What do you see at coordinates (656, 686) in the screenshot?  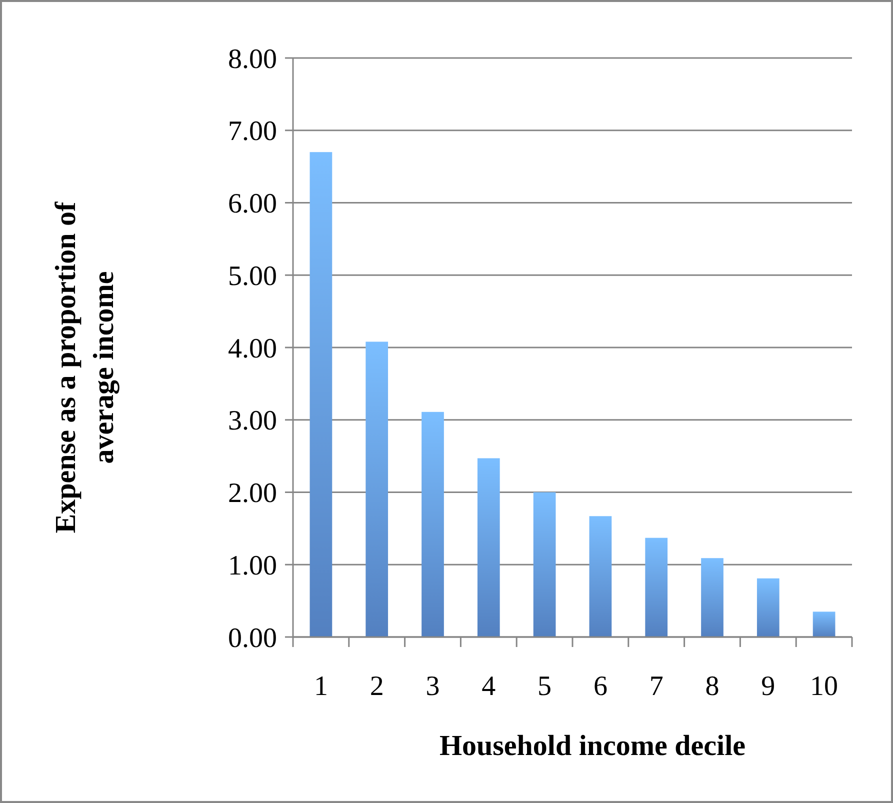 I see `x-tick-label: 7` at bounding box center [656, 686].